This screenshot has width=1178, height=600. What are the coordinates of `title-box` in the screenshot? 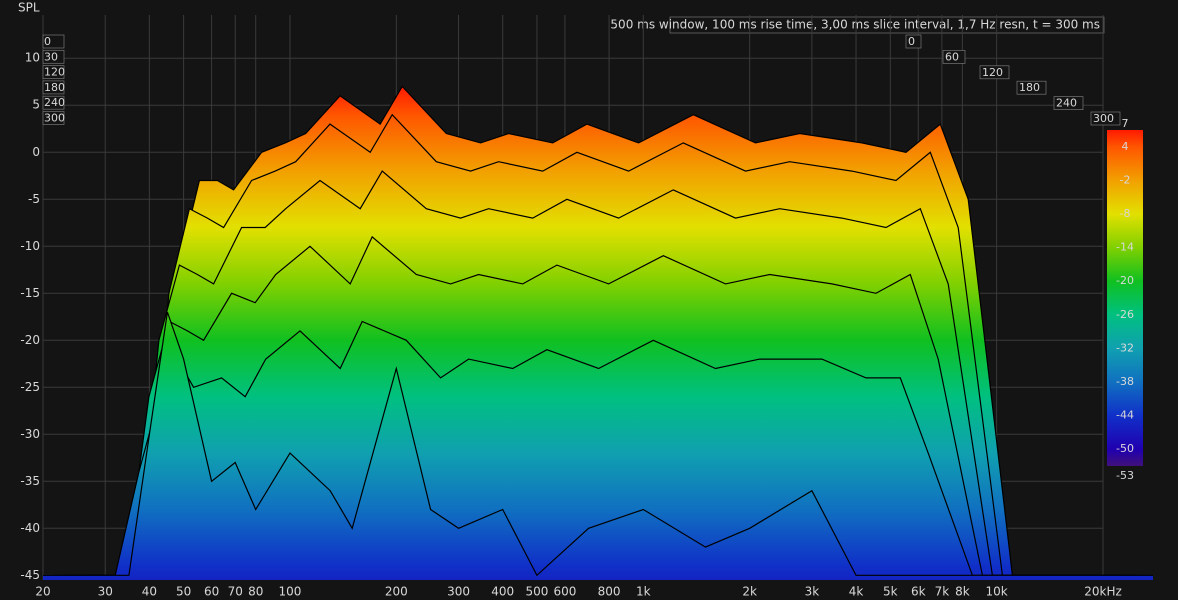 It's located at (887, 25).